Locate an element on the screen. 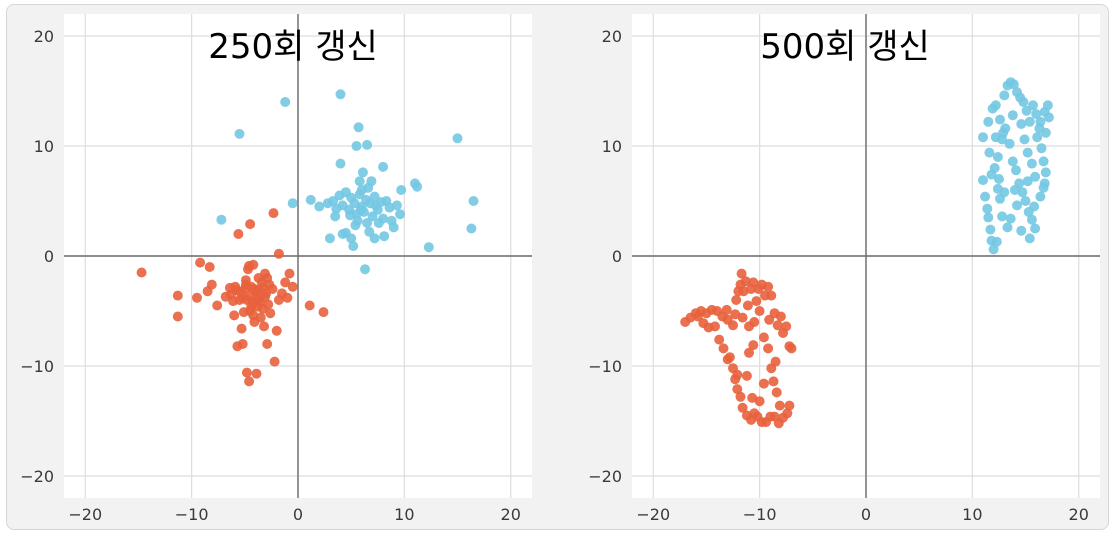 The height and width of the screenshot is (537, 1115). chart-title: 500회 갱신 is located at coordinates (845, 47).